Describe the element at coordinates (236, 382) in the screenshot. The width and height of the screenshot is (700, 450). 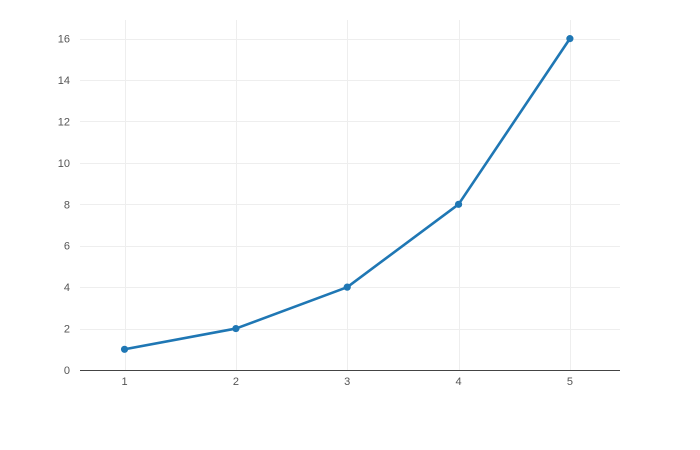
I see `x-tick-label: 2` at that location.